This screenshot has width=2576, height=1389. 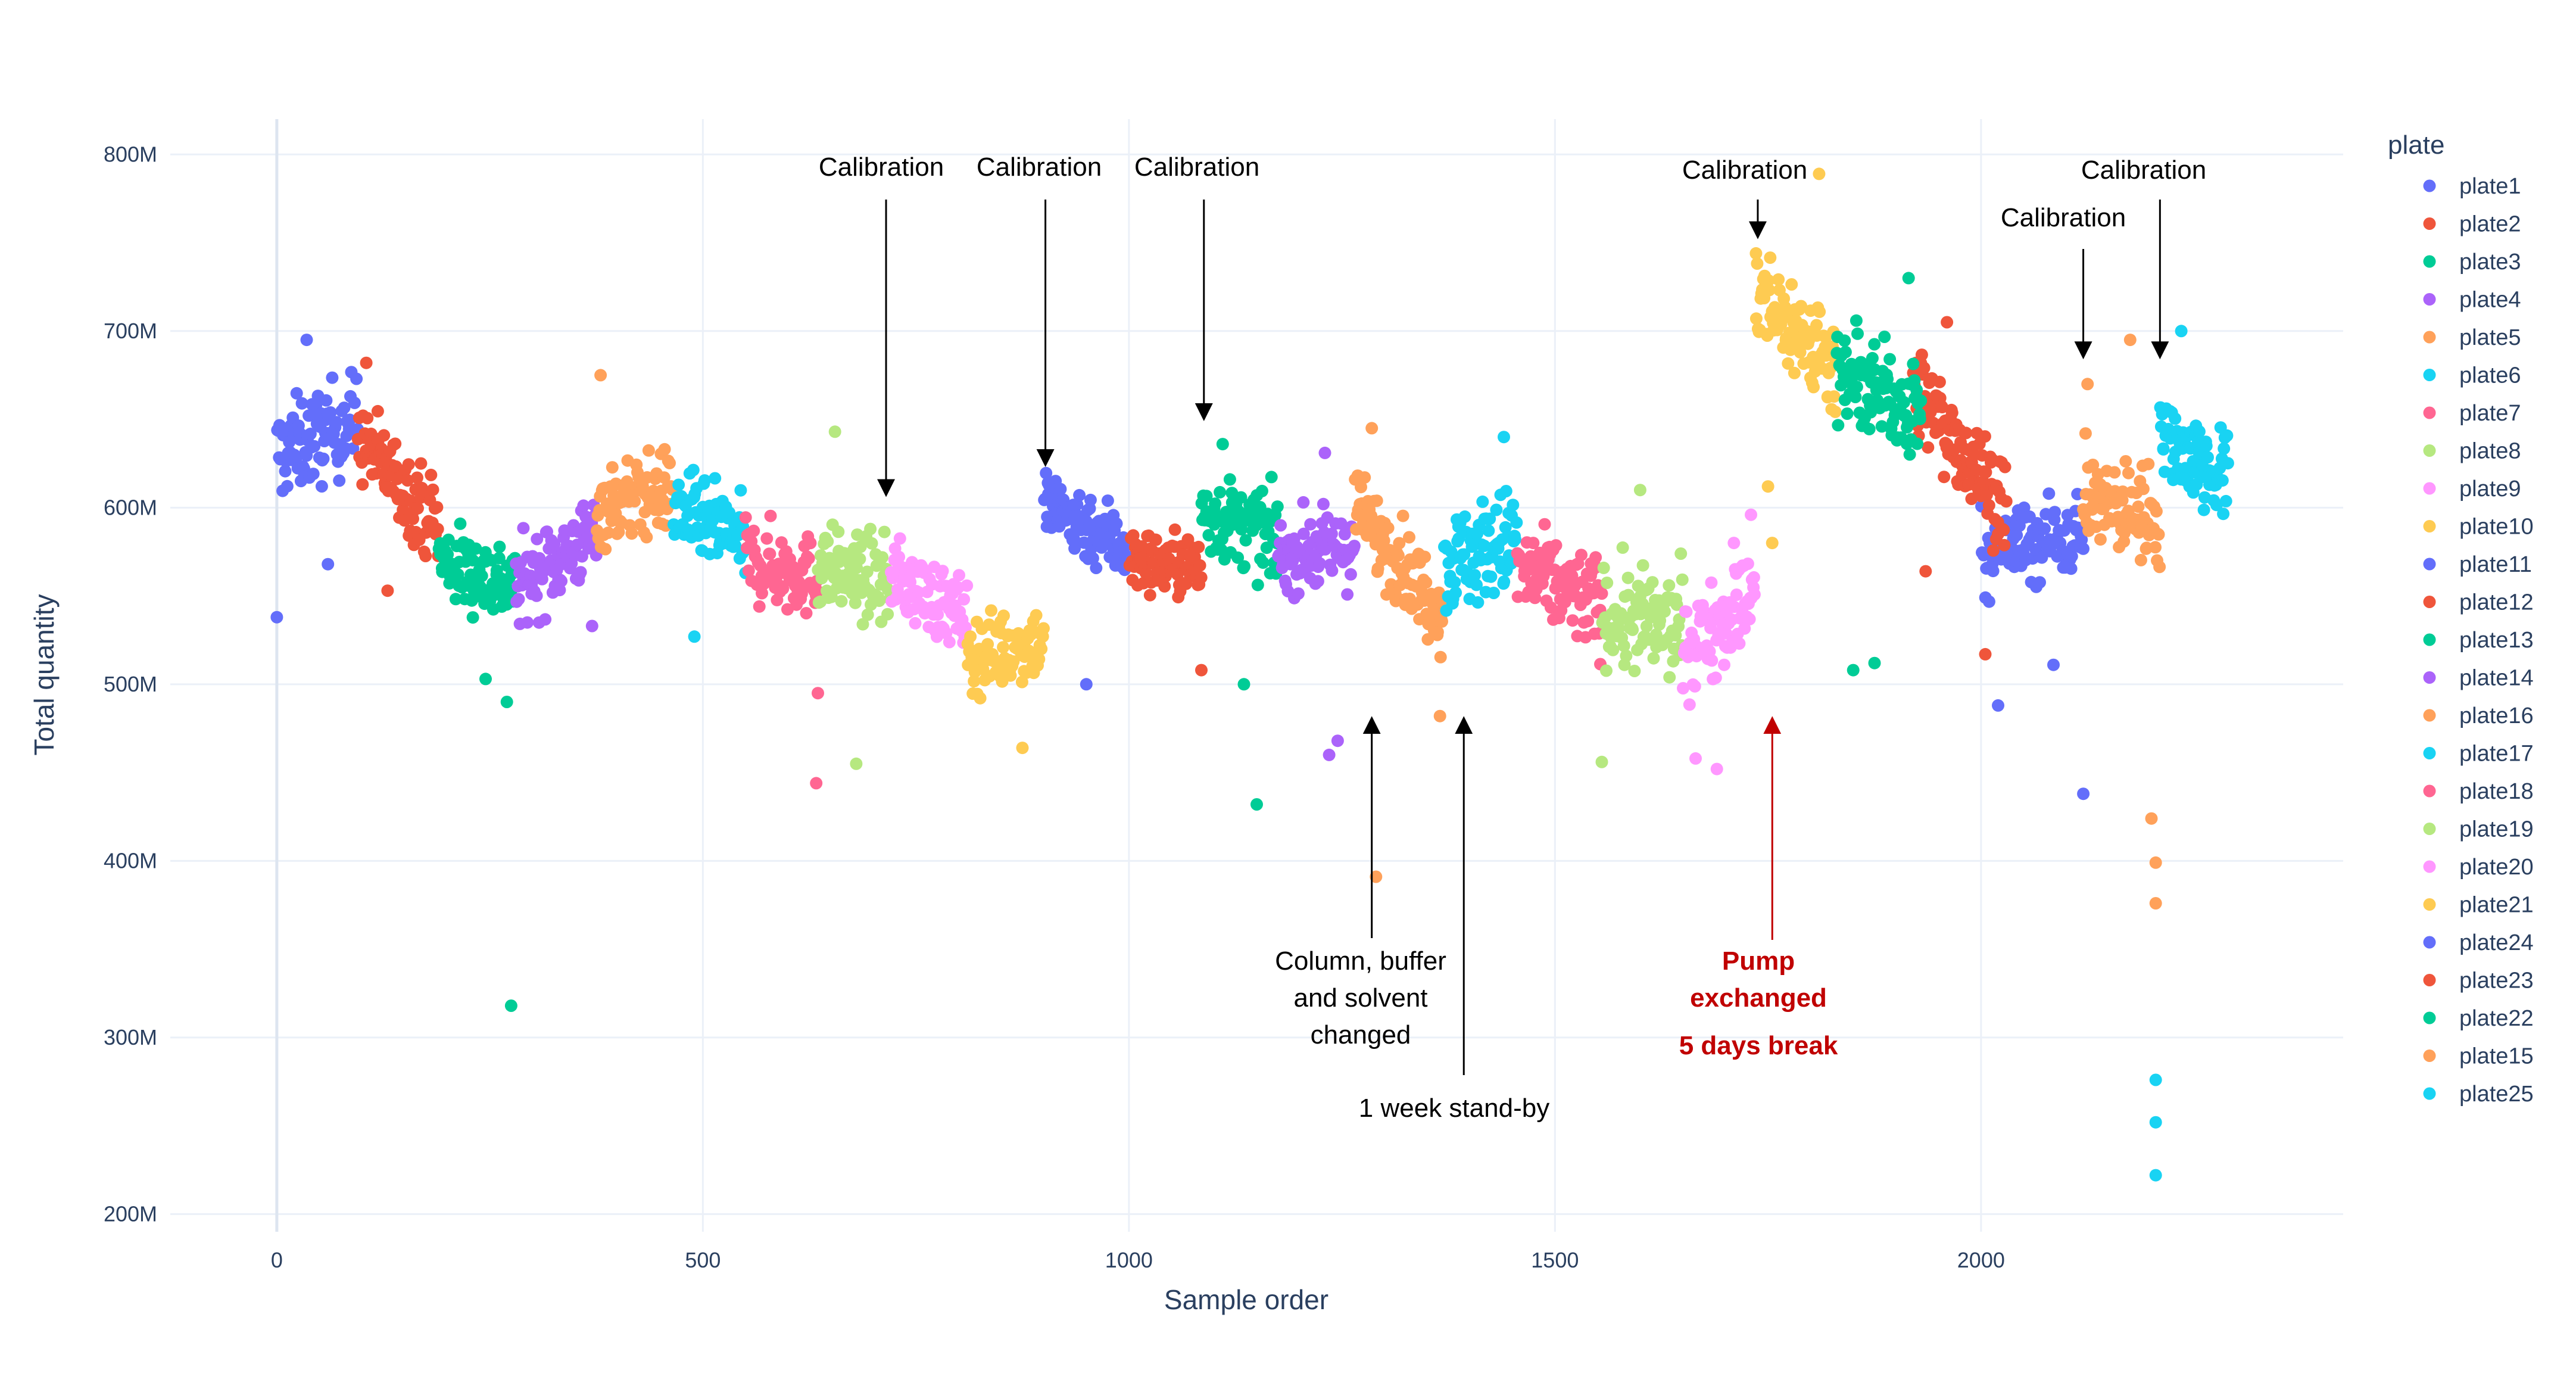 I want to click on legend-item-plate21: plate21, so click(x=2479, y=905).